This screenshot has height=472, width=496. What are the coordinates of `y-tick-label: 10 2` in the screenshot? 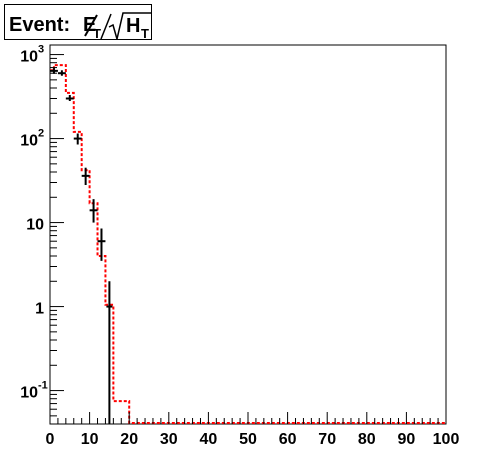 It's located at (32, 139).